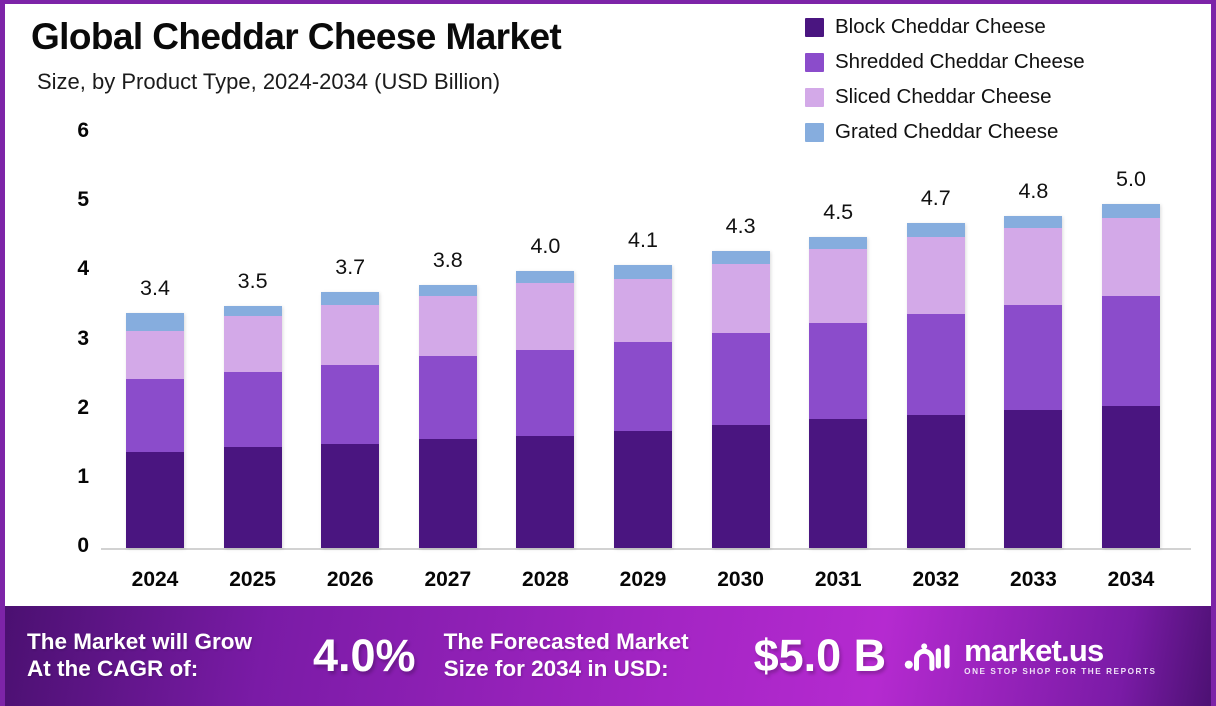  Describe the element at coordinates (1131, 351) in the screenshot. I see `bar-segment-shredded-2034` at that location.